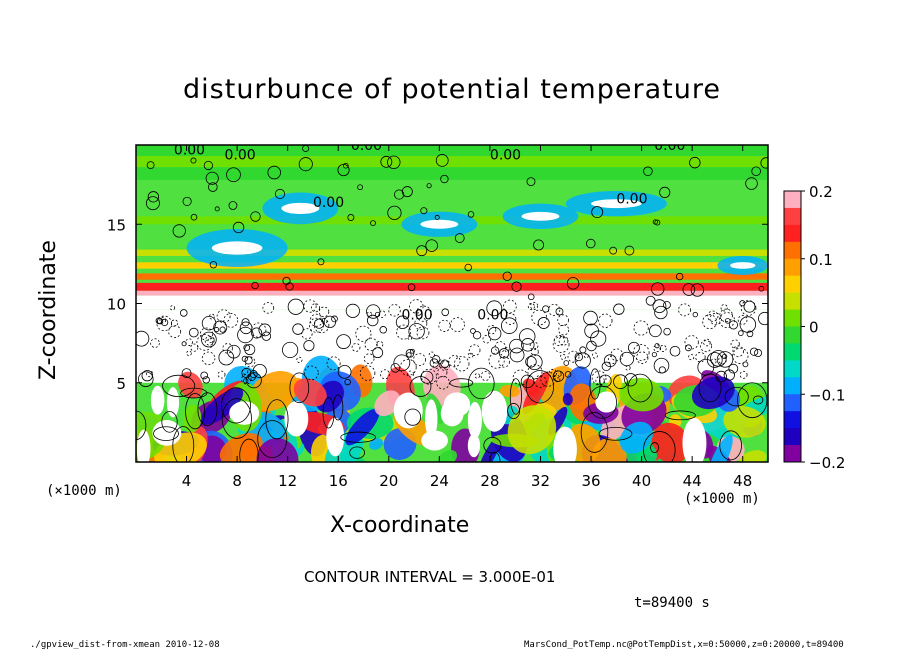 The image size is (904, 654). What do you see at coordinates (338, 481) in the screenshot?
I see `x-tick-label: 16` at bounding box center [338, 481].